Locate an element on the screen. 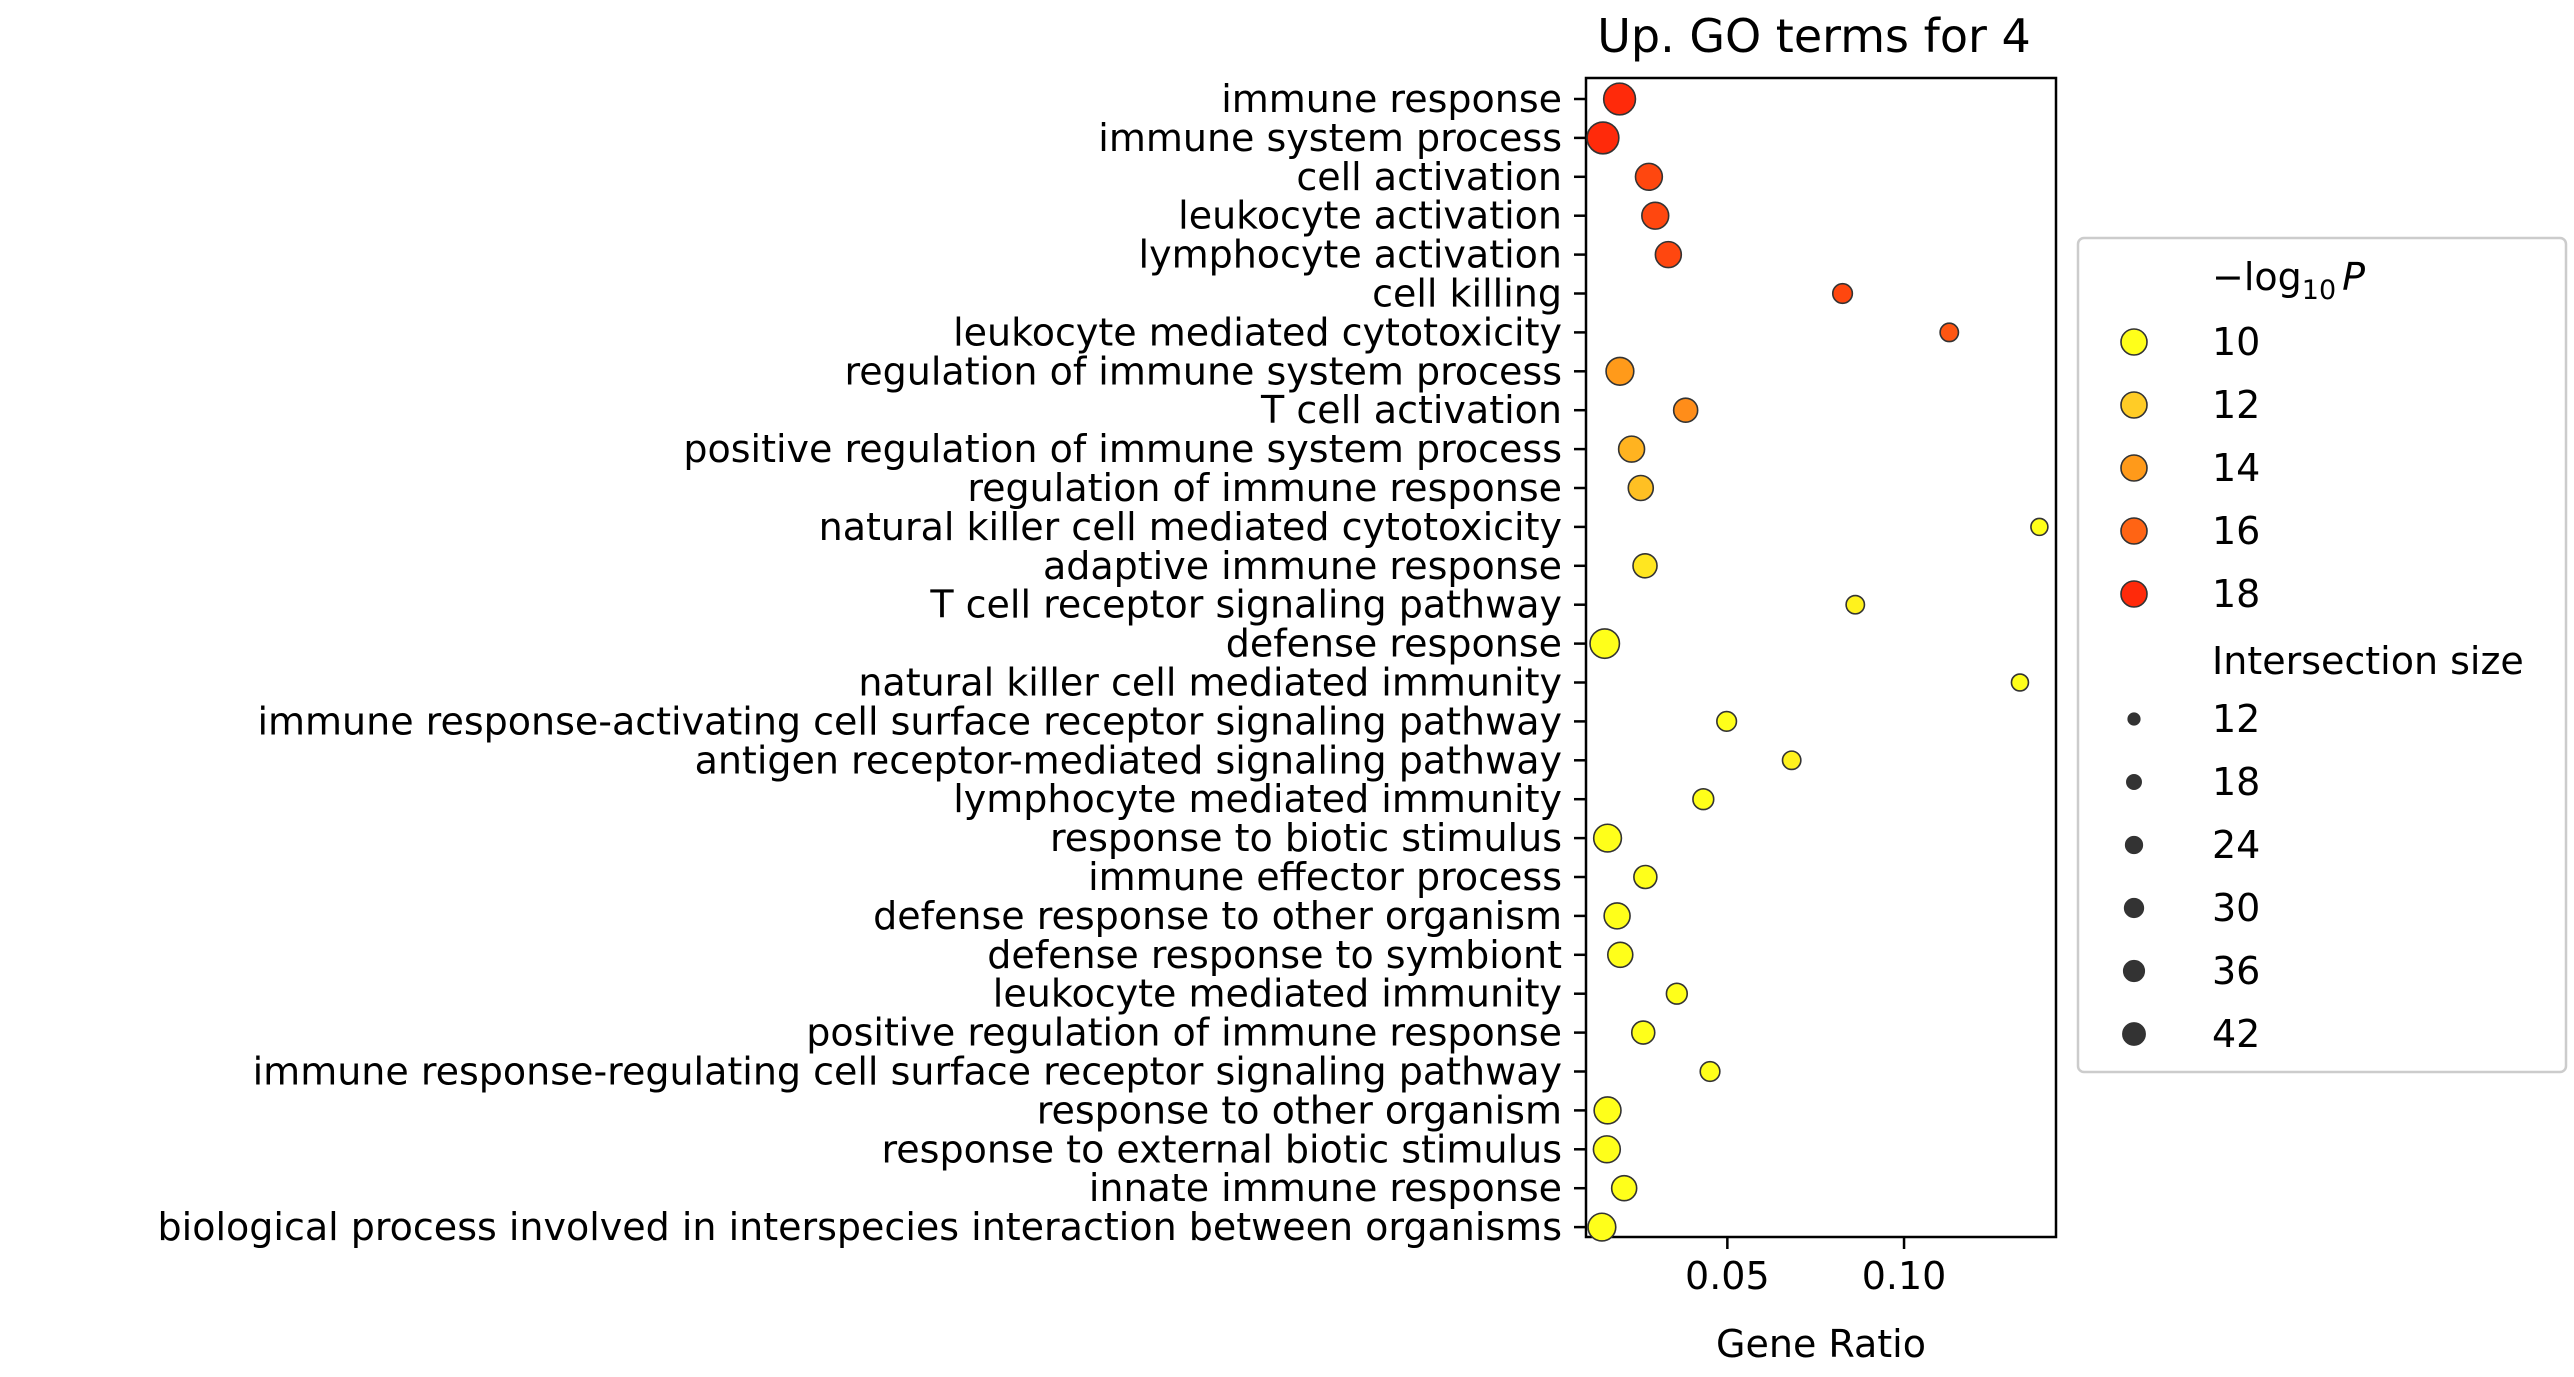 This screenshot has height=1377, width=2574. y-tick-label: regulation of immune system process is located at coordinates (1204, 371).